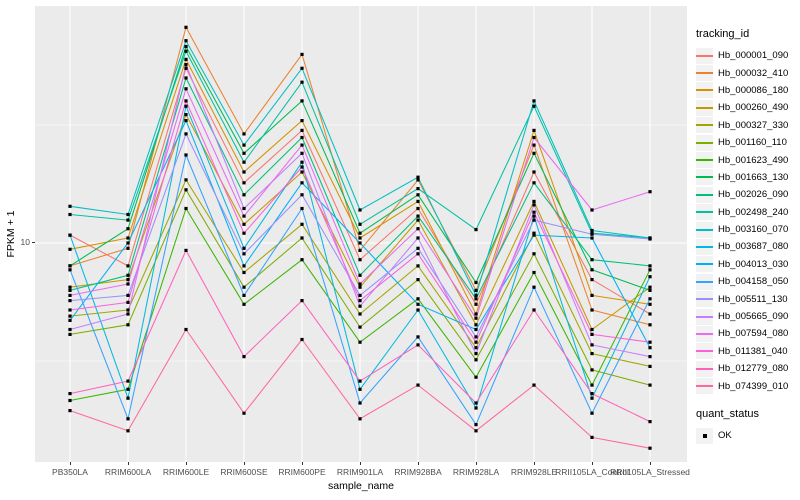 This screenshot has width=800, height=500. Describe the element at coordinates (748, 333) in the screenshot. I see `legend-entry-Hb_007594_080: Hb_007594_080` at that location.